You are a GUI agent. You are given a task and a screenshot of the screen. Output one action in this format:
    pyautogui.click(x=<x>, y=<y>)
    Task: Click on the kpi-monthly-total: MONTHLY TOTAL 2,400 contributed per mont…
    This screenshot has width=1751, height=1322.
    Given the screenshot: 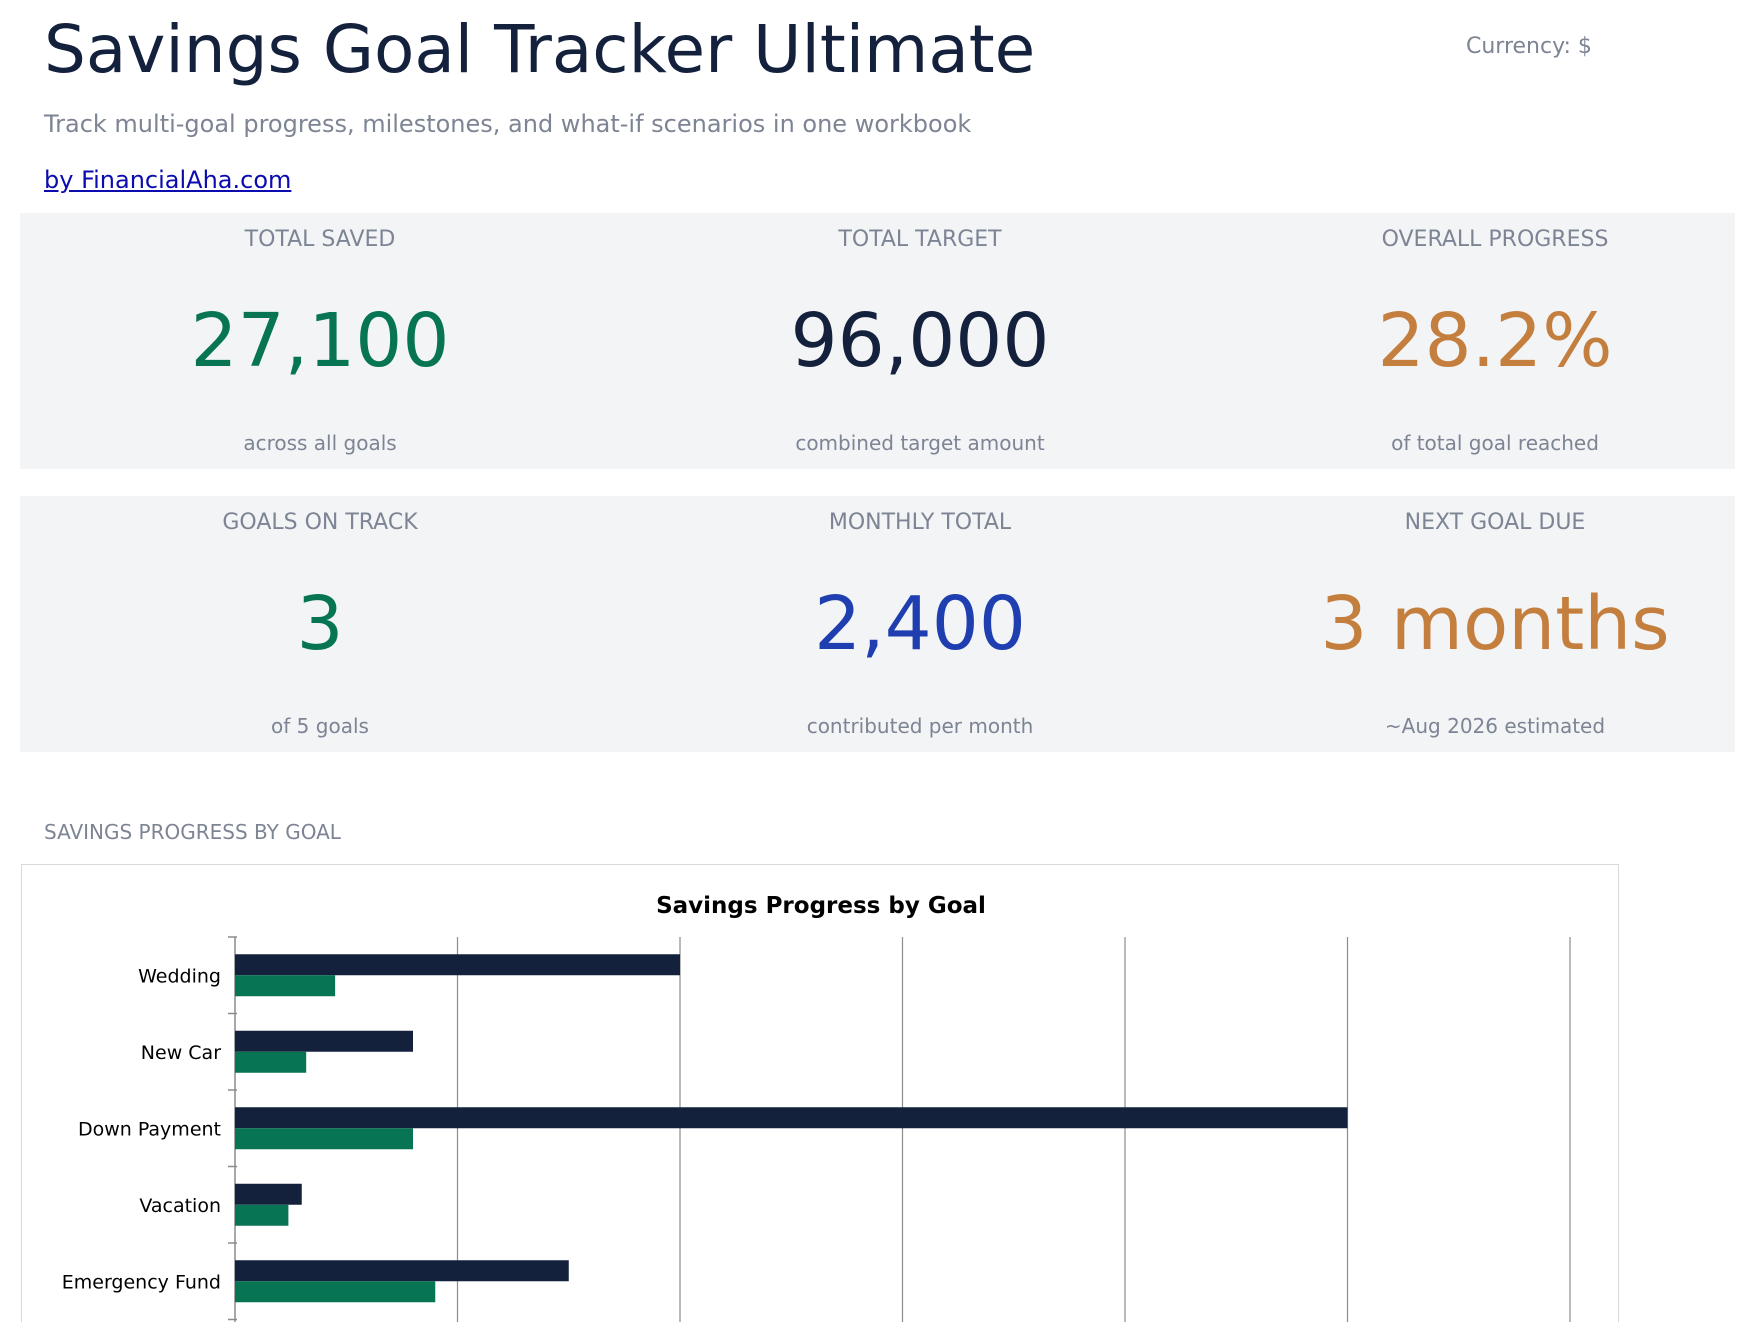 What is the action you would take?
    pyautogui.click(x=920, y=624)
    